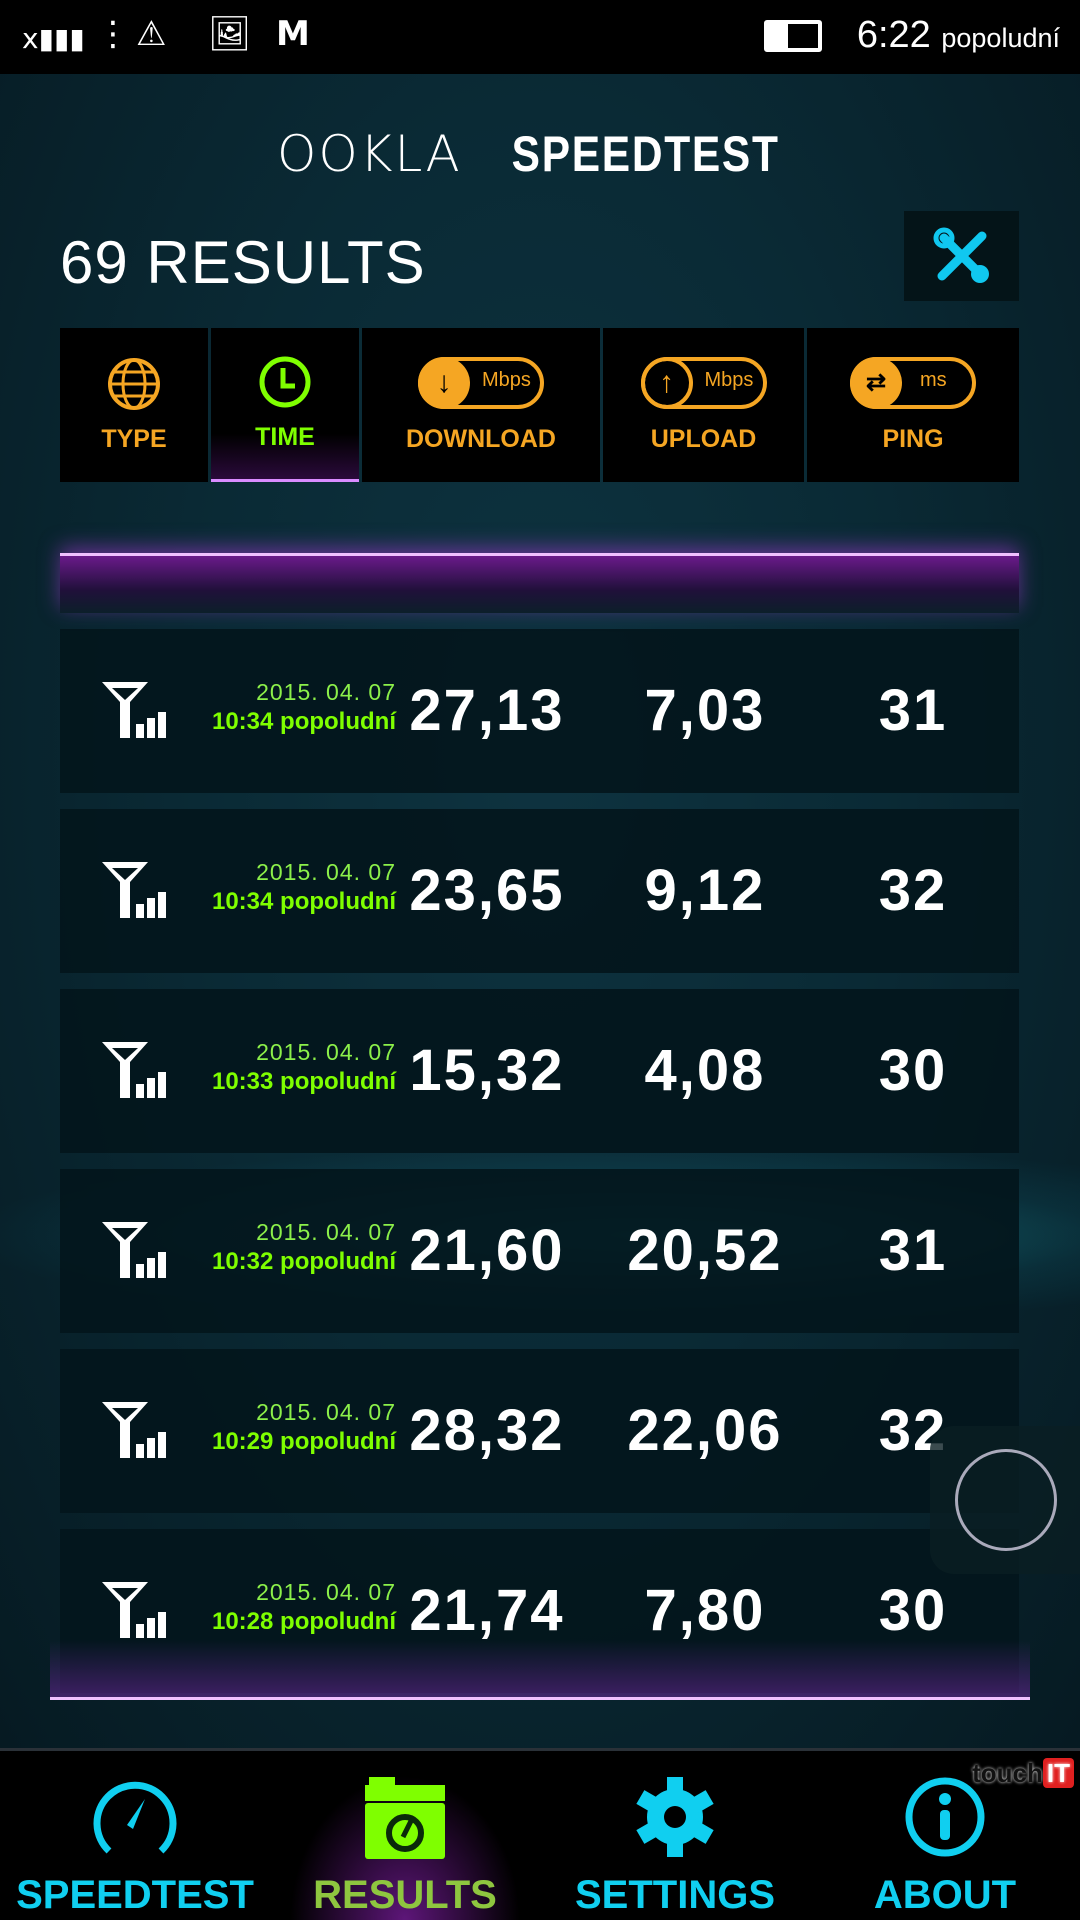 This screenshot has width=1080, height=1920. I want to click on download-icon: ↓ Mbps, so click(481, 382).